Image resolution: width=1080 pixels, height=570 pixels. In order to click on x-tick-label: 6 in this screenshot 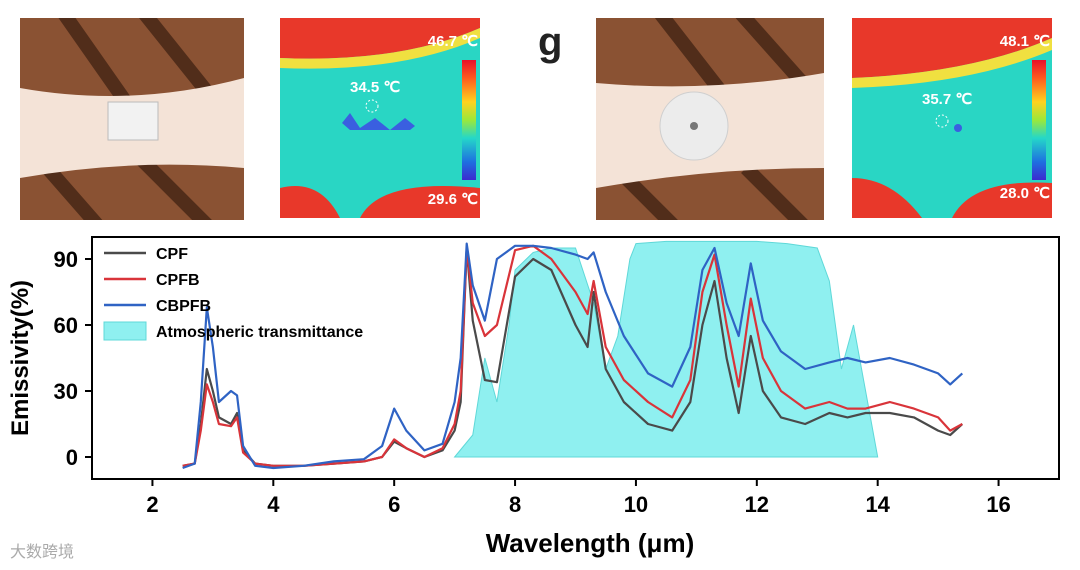, I will do `click(394, 504)`.